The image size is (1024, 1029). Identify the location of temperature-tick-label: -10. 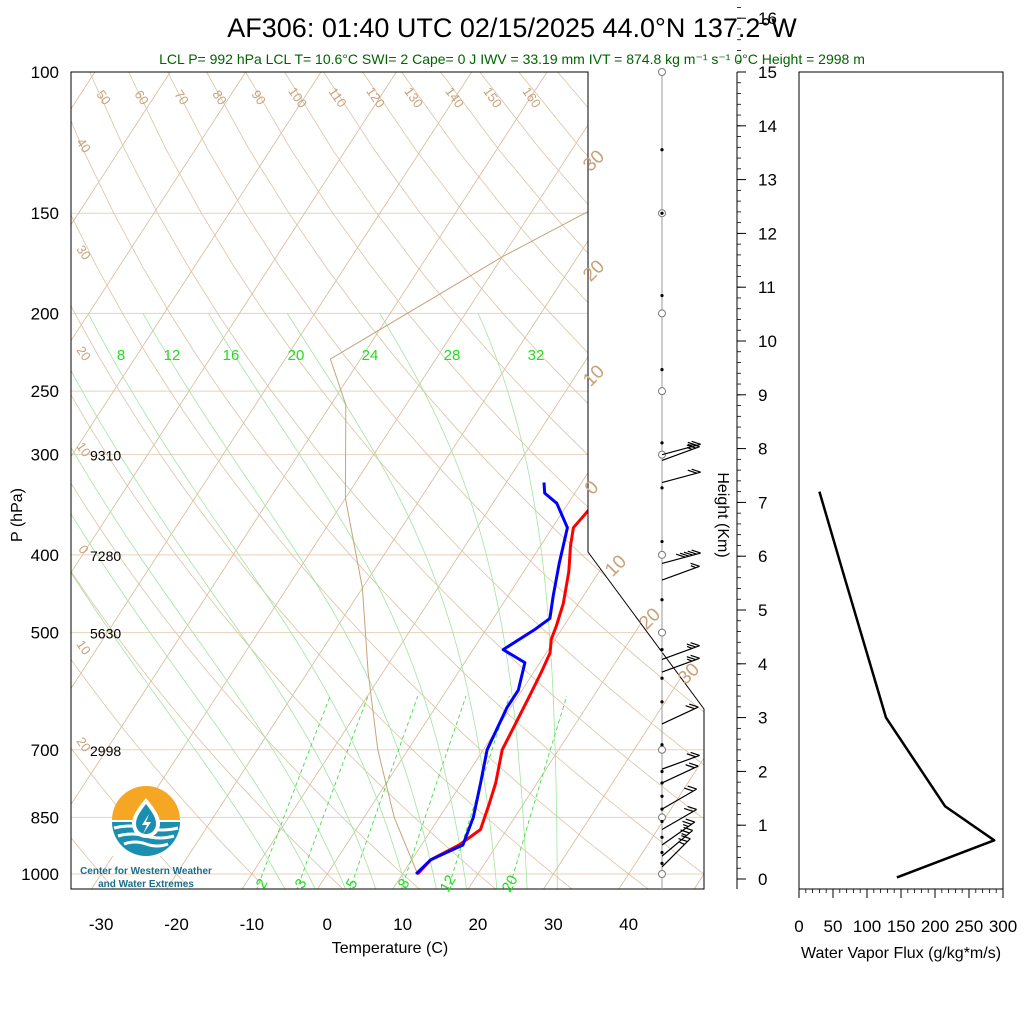
(252, 924).